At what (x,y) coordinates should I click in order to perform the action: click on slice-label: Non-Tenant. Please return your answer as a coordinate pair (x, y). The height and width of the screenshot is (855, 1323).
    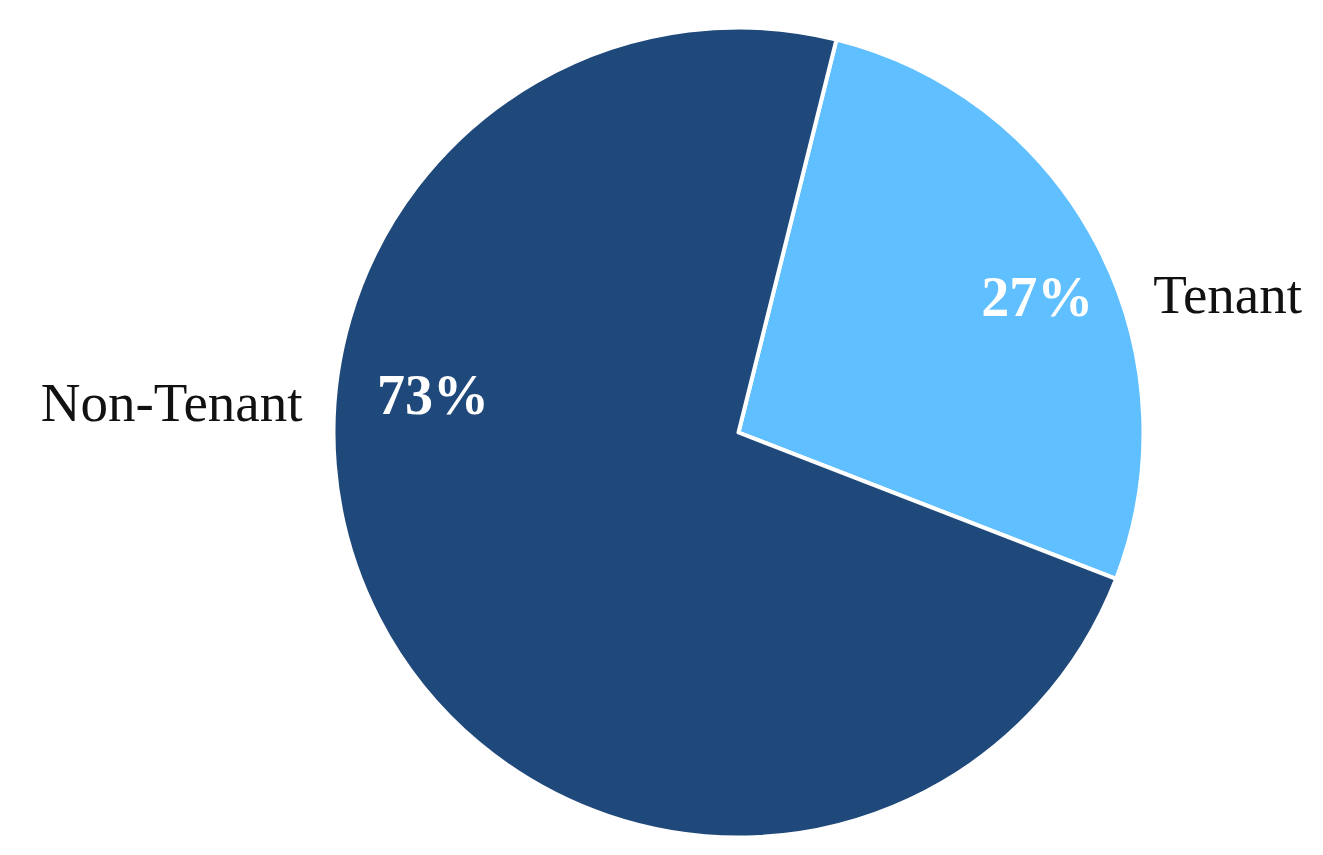
    Looking at the image, I should click on (171, 402).